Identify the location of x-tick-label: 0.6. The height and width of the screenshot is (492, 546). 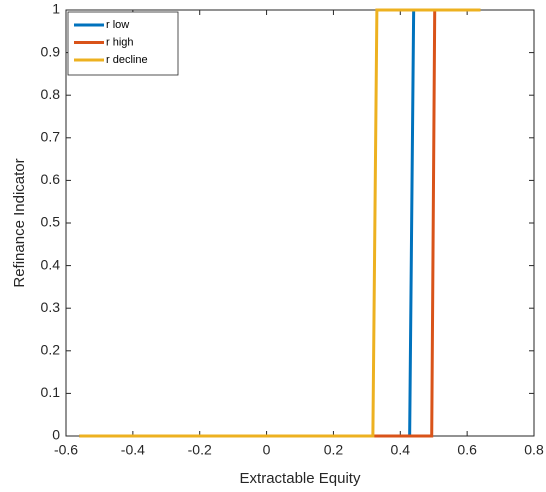
(467, 450).